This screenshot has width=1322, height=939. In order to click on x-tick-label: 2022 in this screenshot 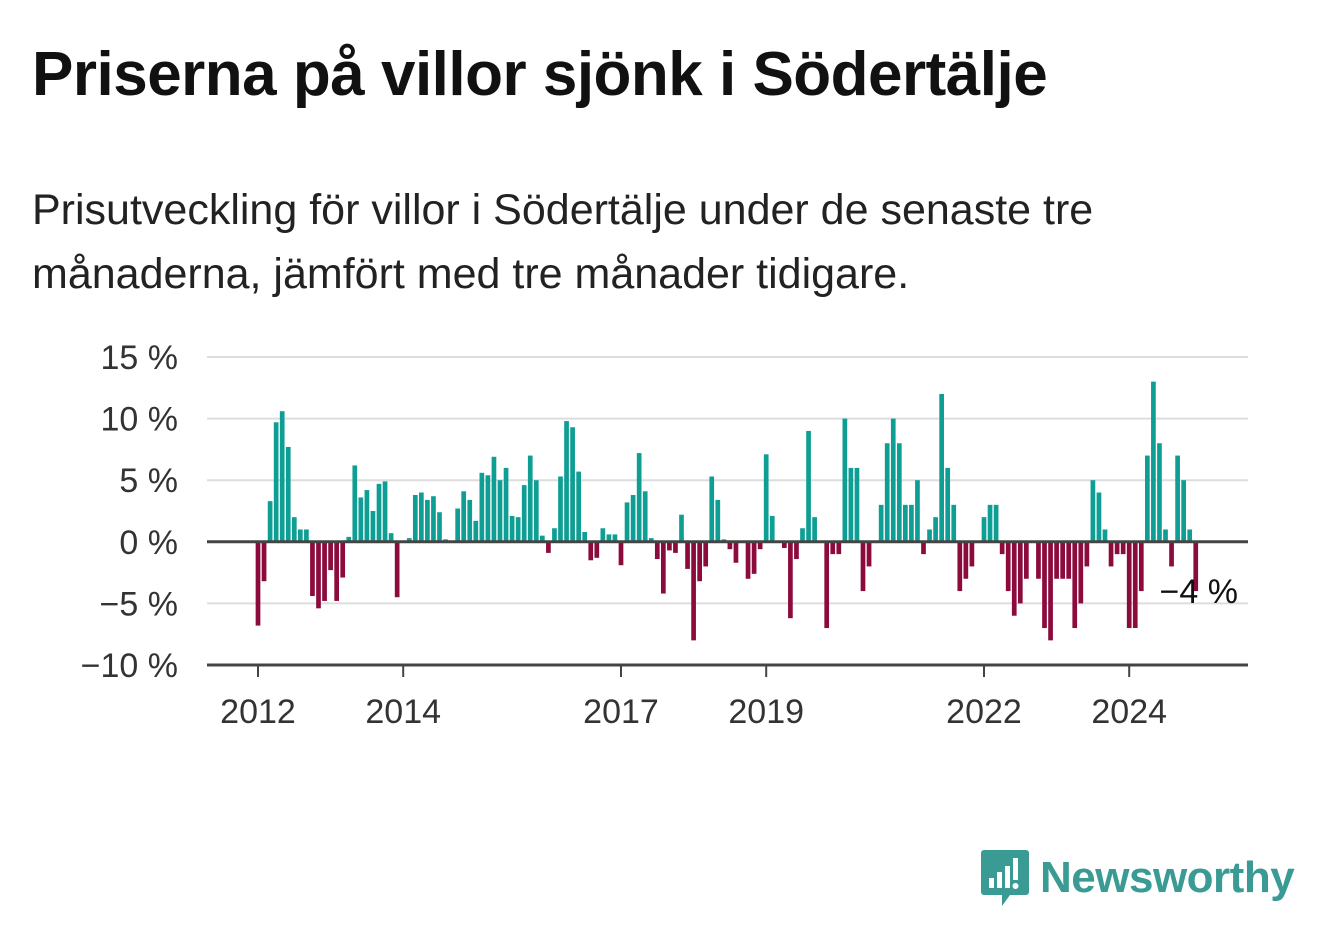, I will do `click(984, 712)`.